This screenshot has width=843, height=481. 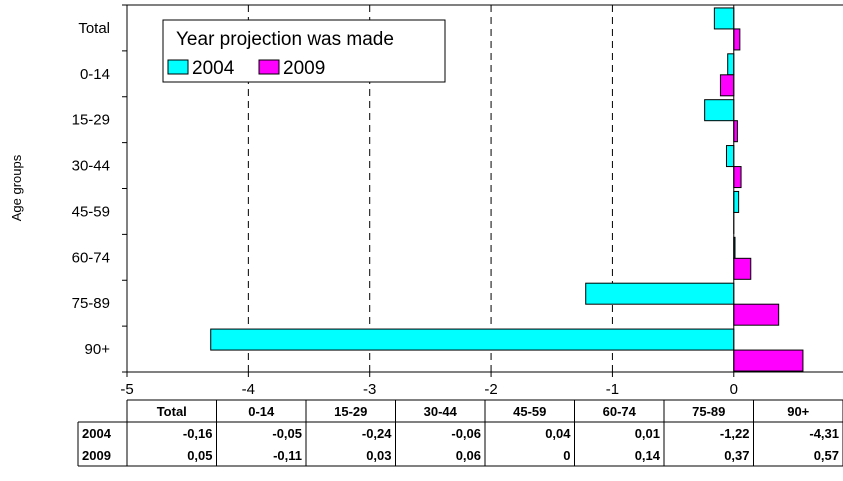 What do you see at coordinates (798, 411) in the screenshot?
I see `table-header-cell: 90+` at bounding box center [798, 411].